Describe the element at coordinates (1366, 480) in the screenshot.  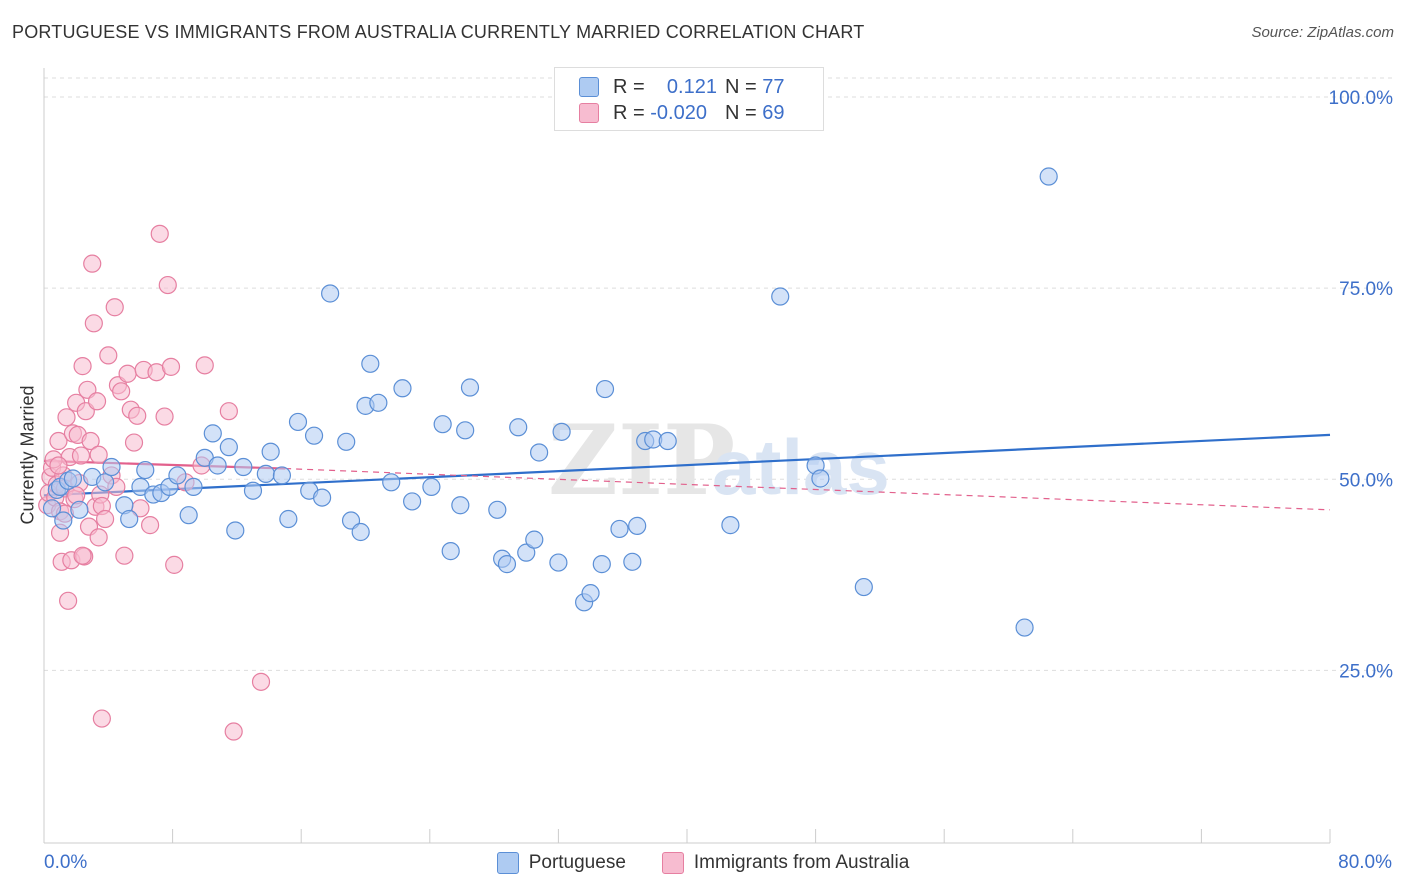
I see `y-tick-label: 50.0%` at that location.